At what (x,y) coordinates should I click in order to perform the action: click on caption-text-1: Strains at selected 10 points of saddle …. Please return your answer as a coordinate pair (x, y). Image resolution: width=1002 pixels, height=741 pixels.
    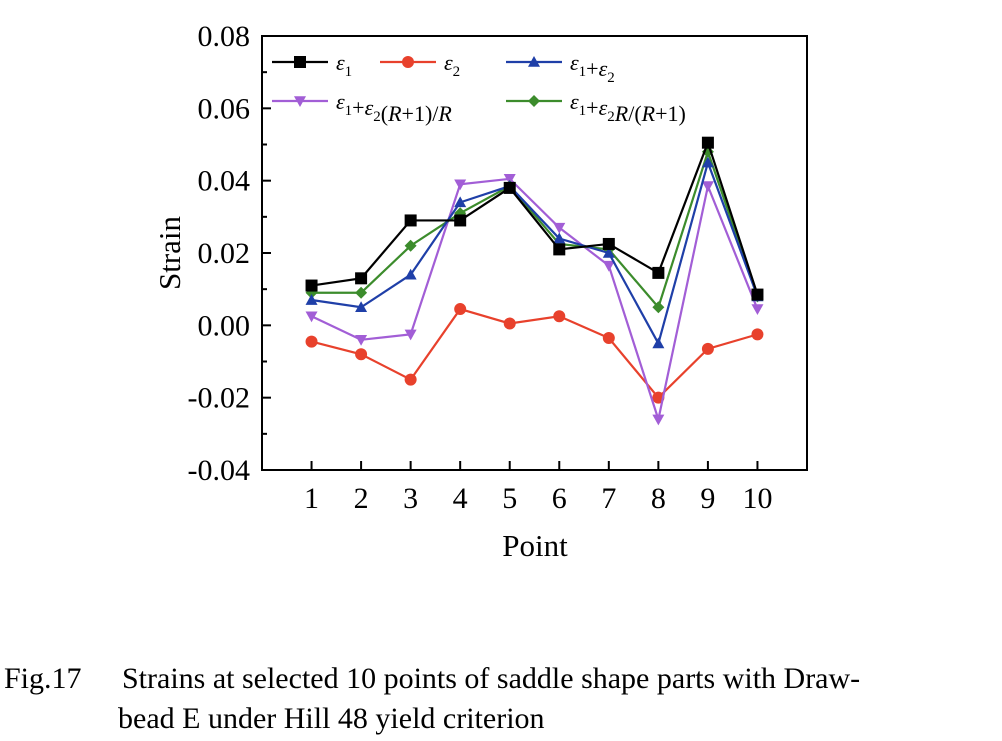
    Looking at the image, I should click on (491, 678).